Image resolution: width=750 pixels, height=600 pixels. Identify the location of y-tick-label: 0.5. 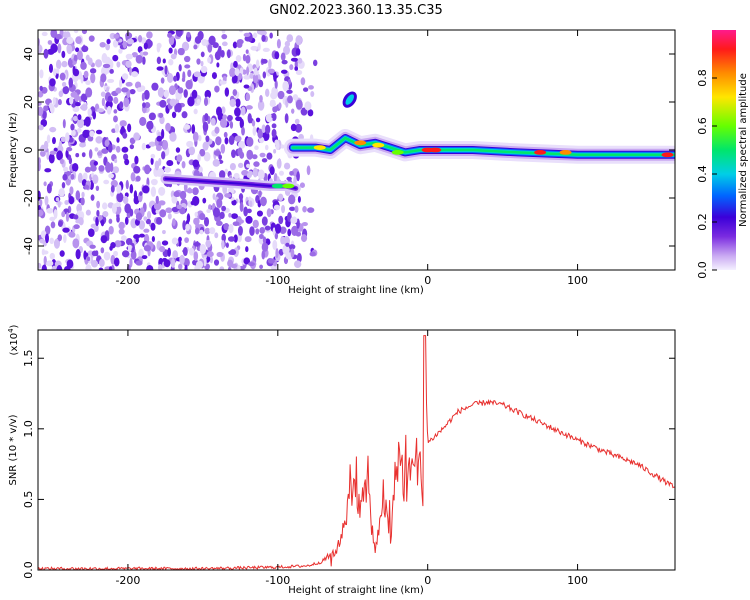
(28, 500).